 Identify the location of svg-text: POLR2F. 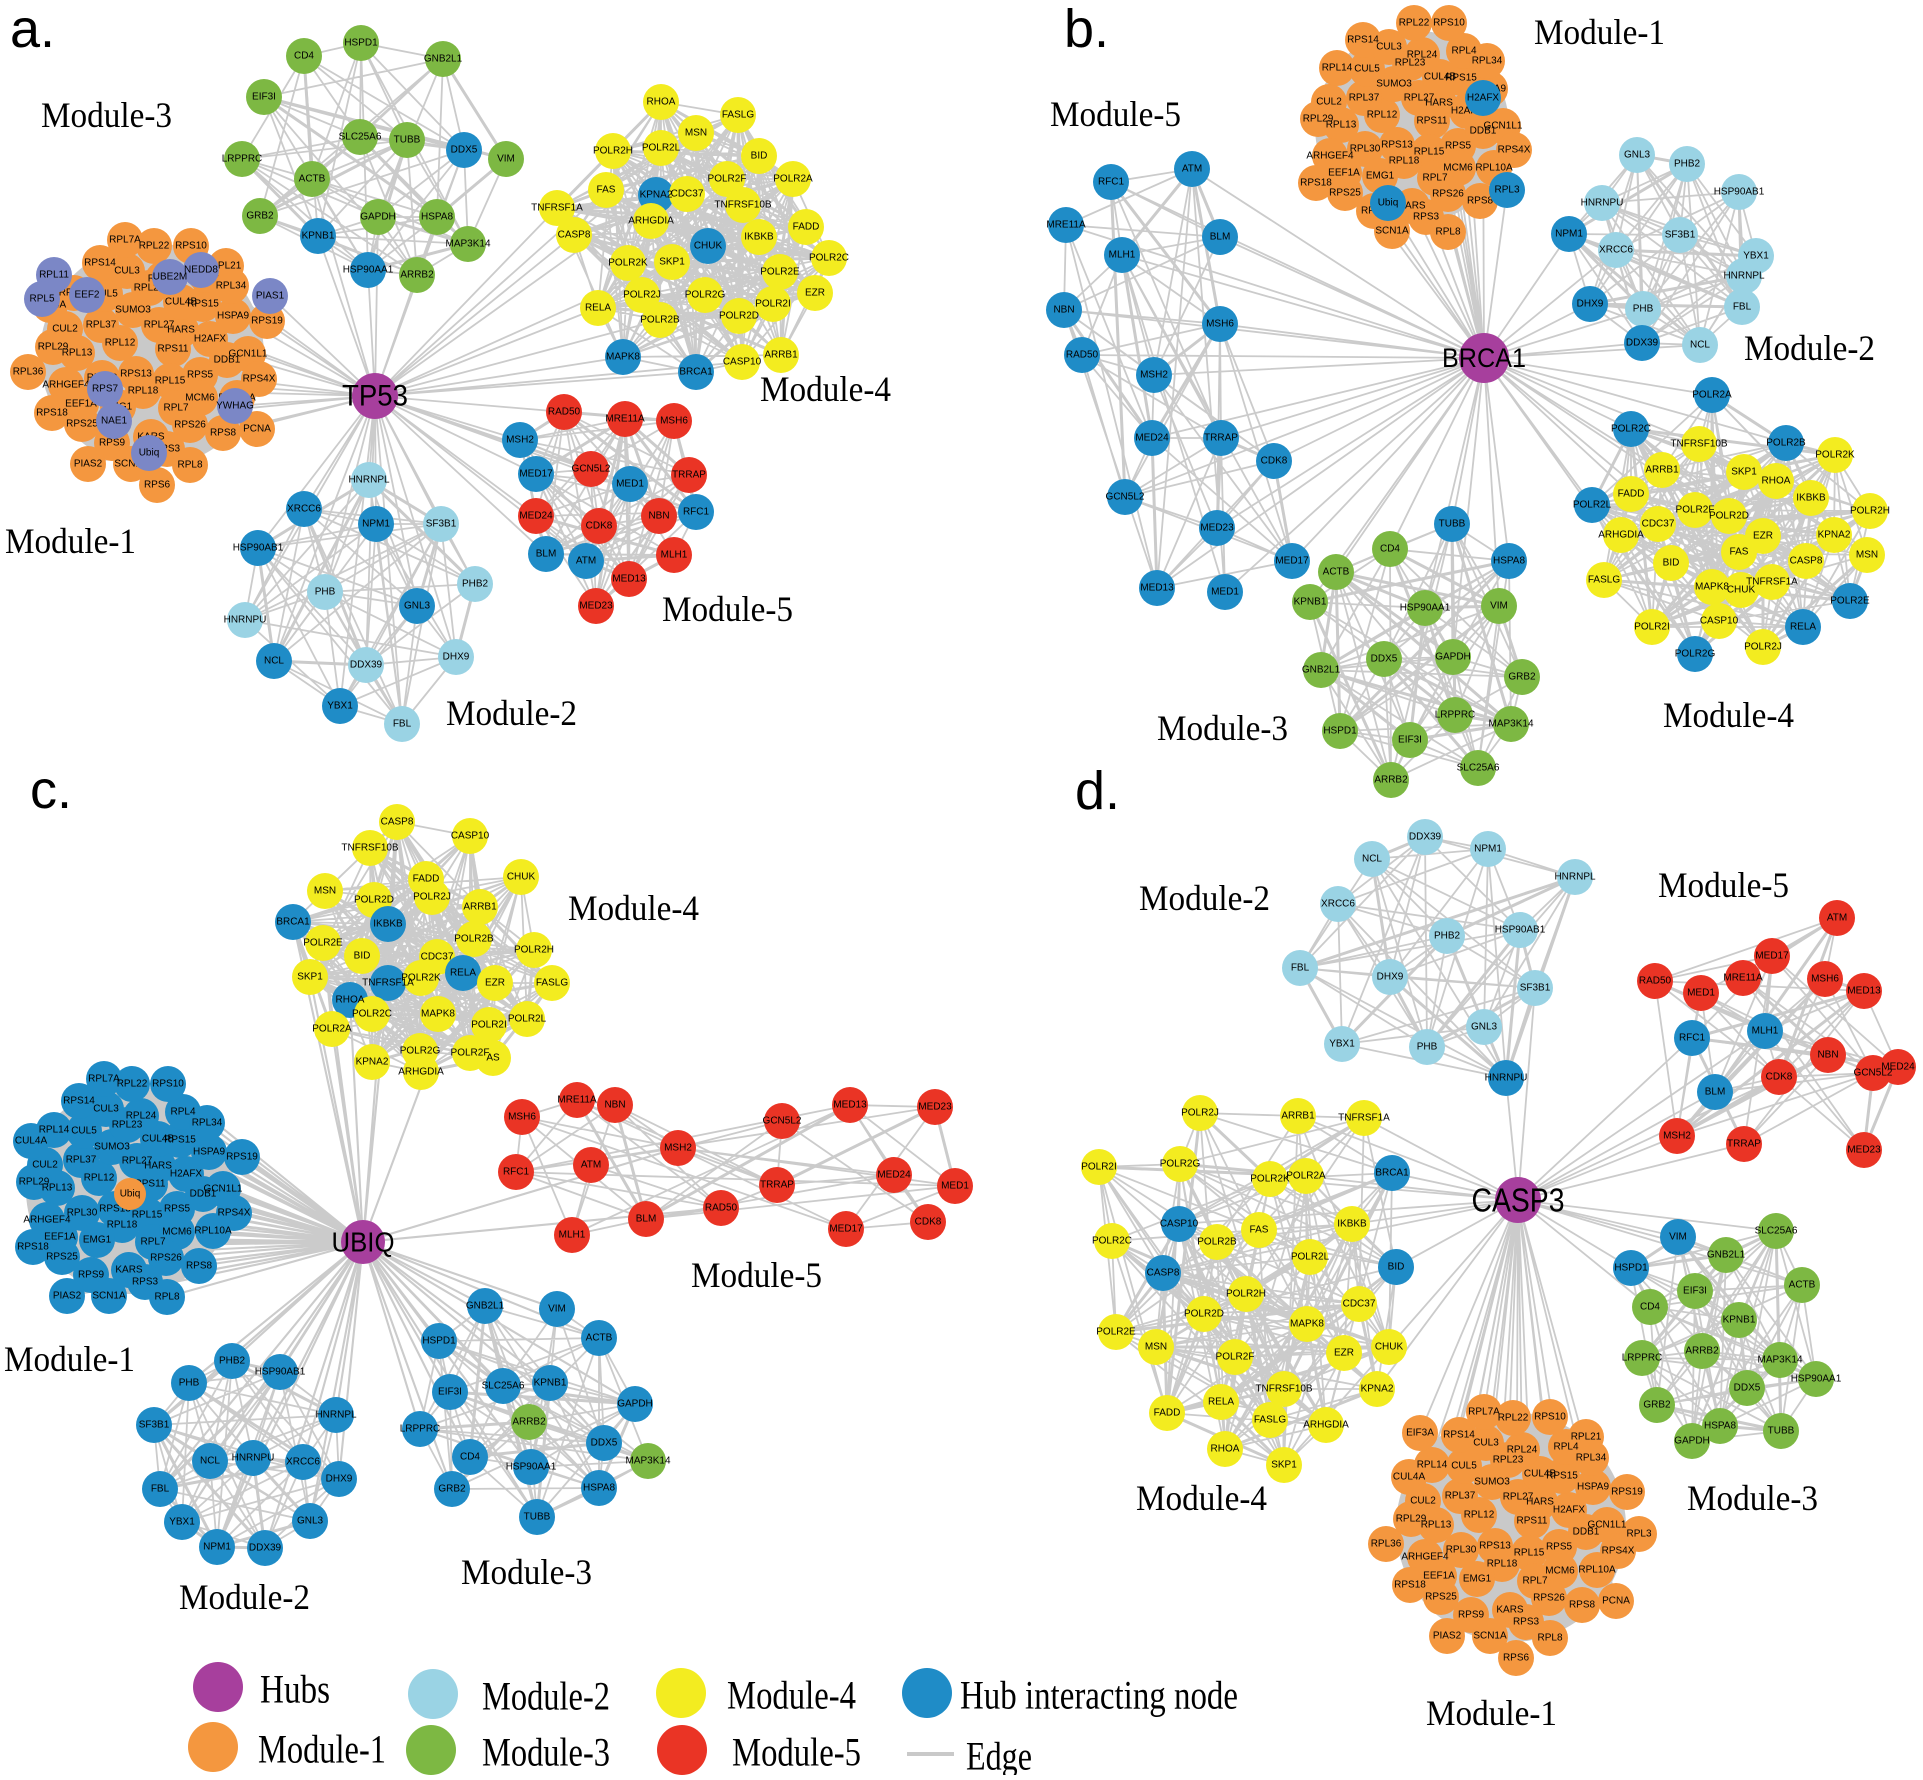
(470, 1053).